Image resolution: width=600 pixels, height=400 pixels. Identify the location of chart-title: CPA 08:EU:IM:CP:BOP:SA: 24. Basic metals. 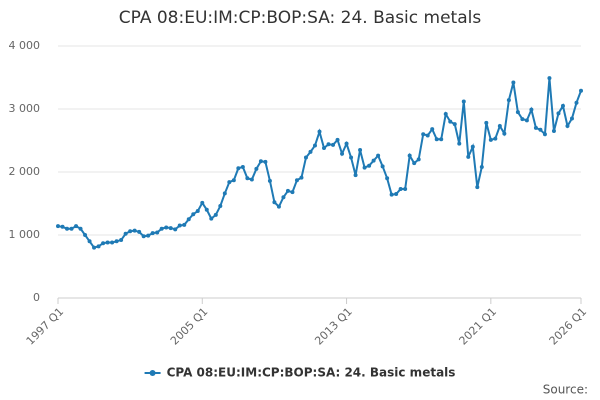
(300, 18).